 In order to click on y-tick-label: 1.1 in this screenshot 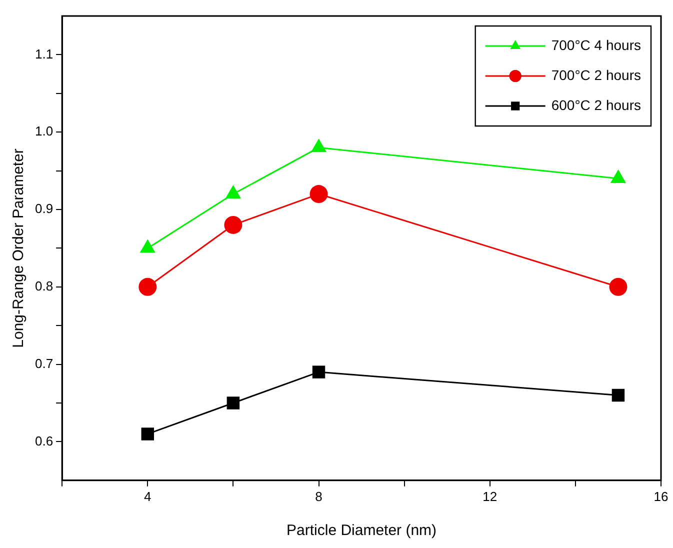, I will do `click(44, 54)`.